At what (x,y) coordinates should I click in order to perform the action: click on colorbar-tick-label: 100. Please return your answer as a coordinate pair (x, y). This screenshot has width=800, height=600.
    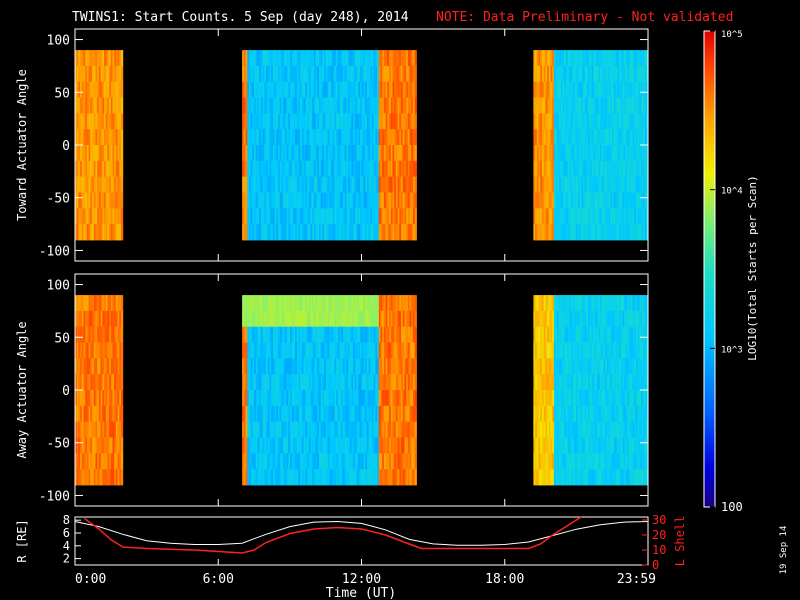
    Looking at the image, I should click on (732, 507).